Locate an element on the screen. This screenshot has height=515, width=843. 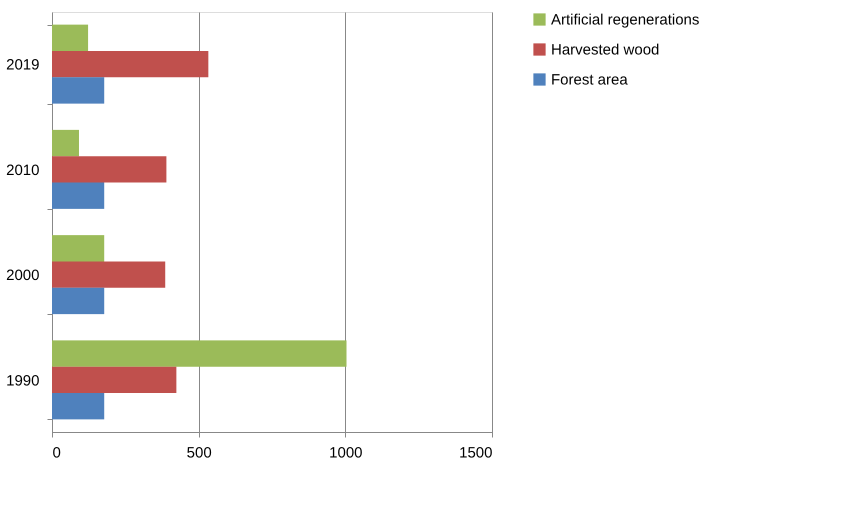
x-tick-label: 1000 is located at coordinates (346, 453).